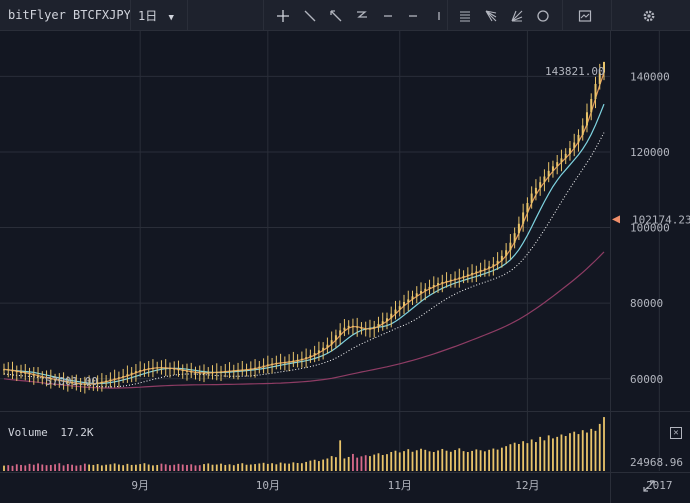 This screenshot has width=690, height=503. I want to click on trend-line-icon, so click(310, 16).